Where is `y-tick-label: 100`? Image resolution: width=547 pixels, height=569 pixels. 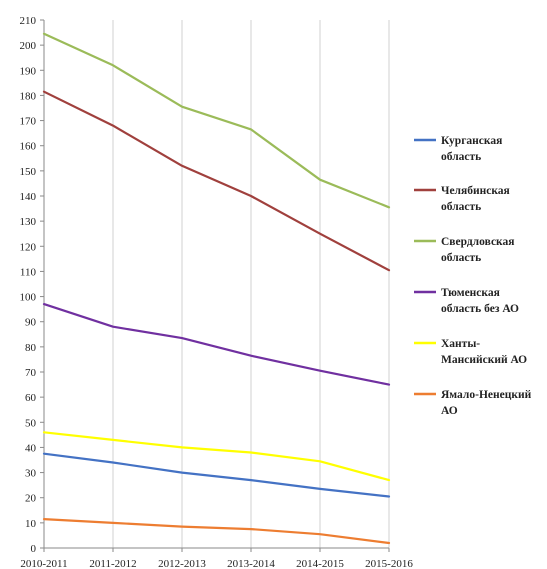 y-tick-label: 100 is located at coordinates (28, 298).